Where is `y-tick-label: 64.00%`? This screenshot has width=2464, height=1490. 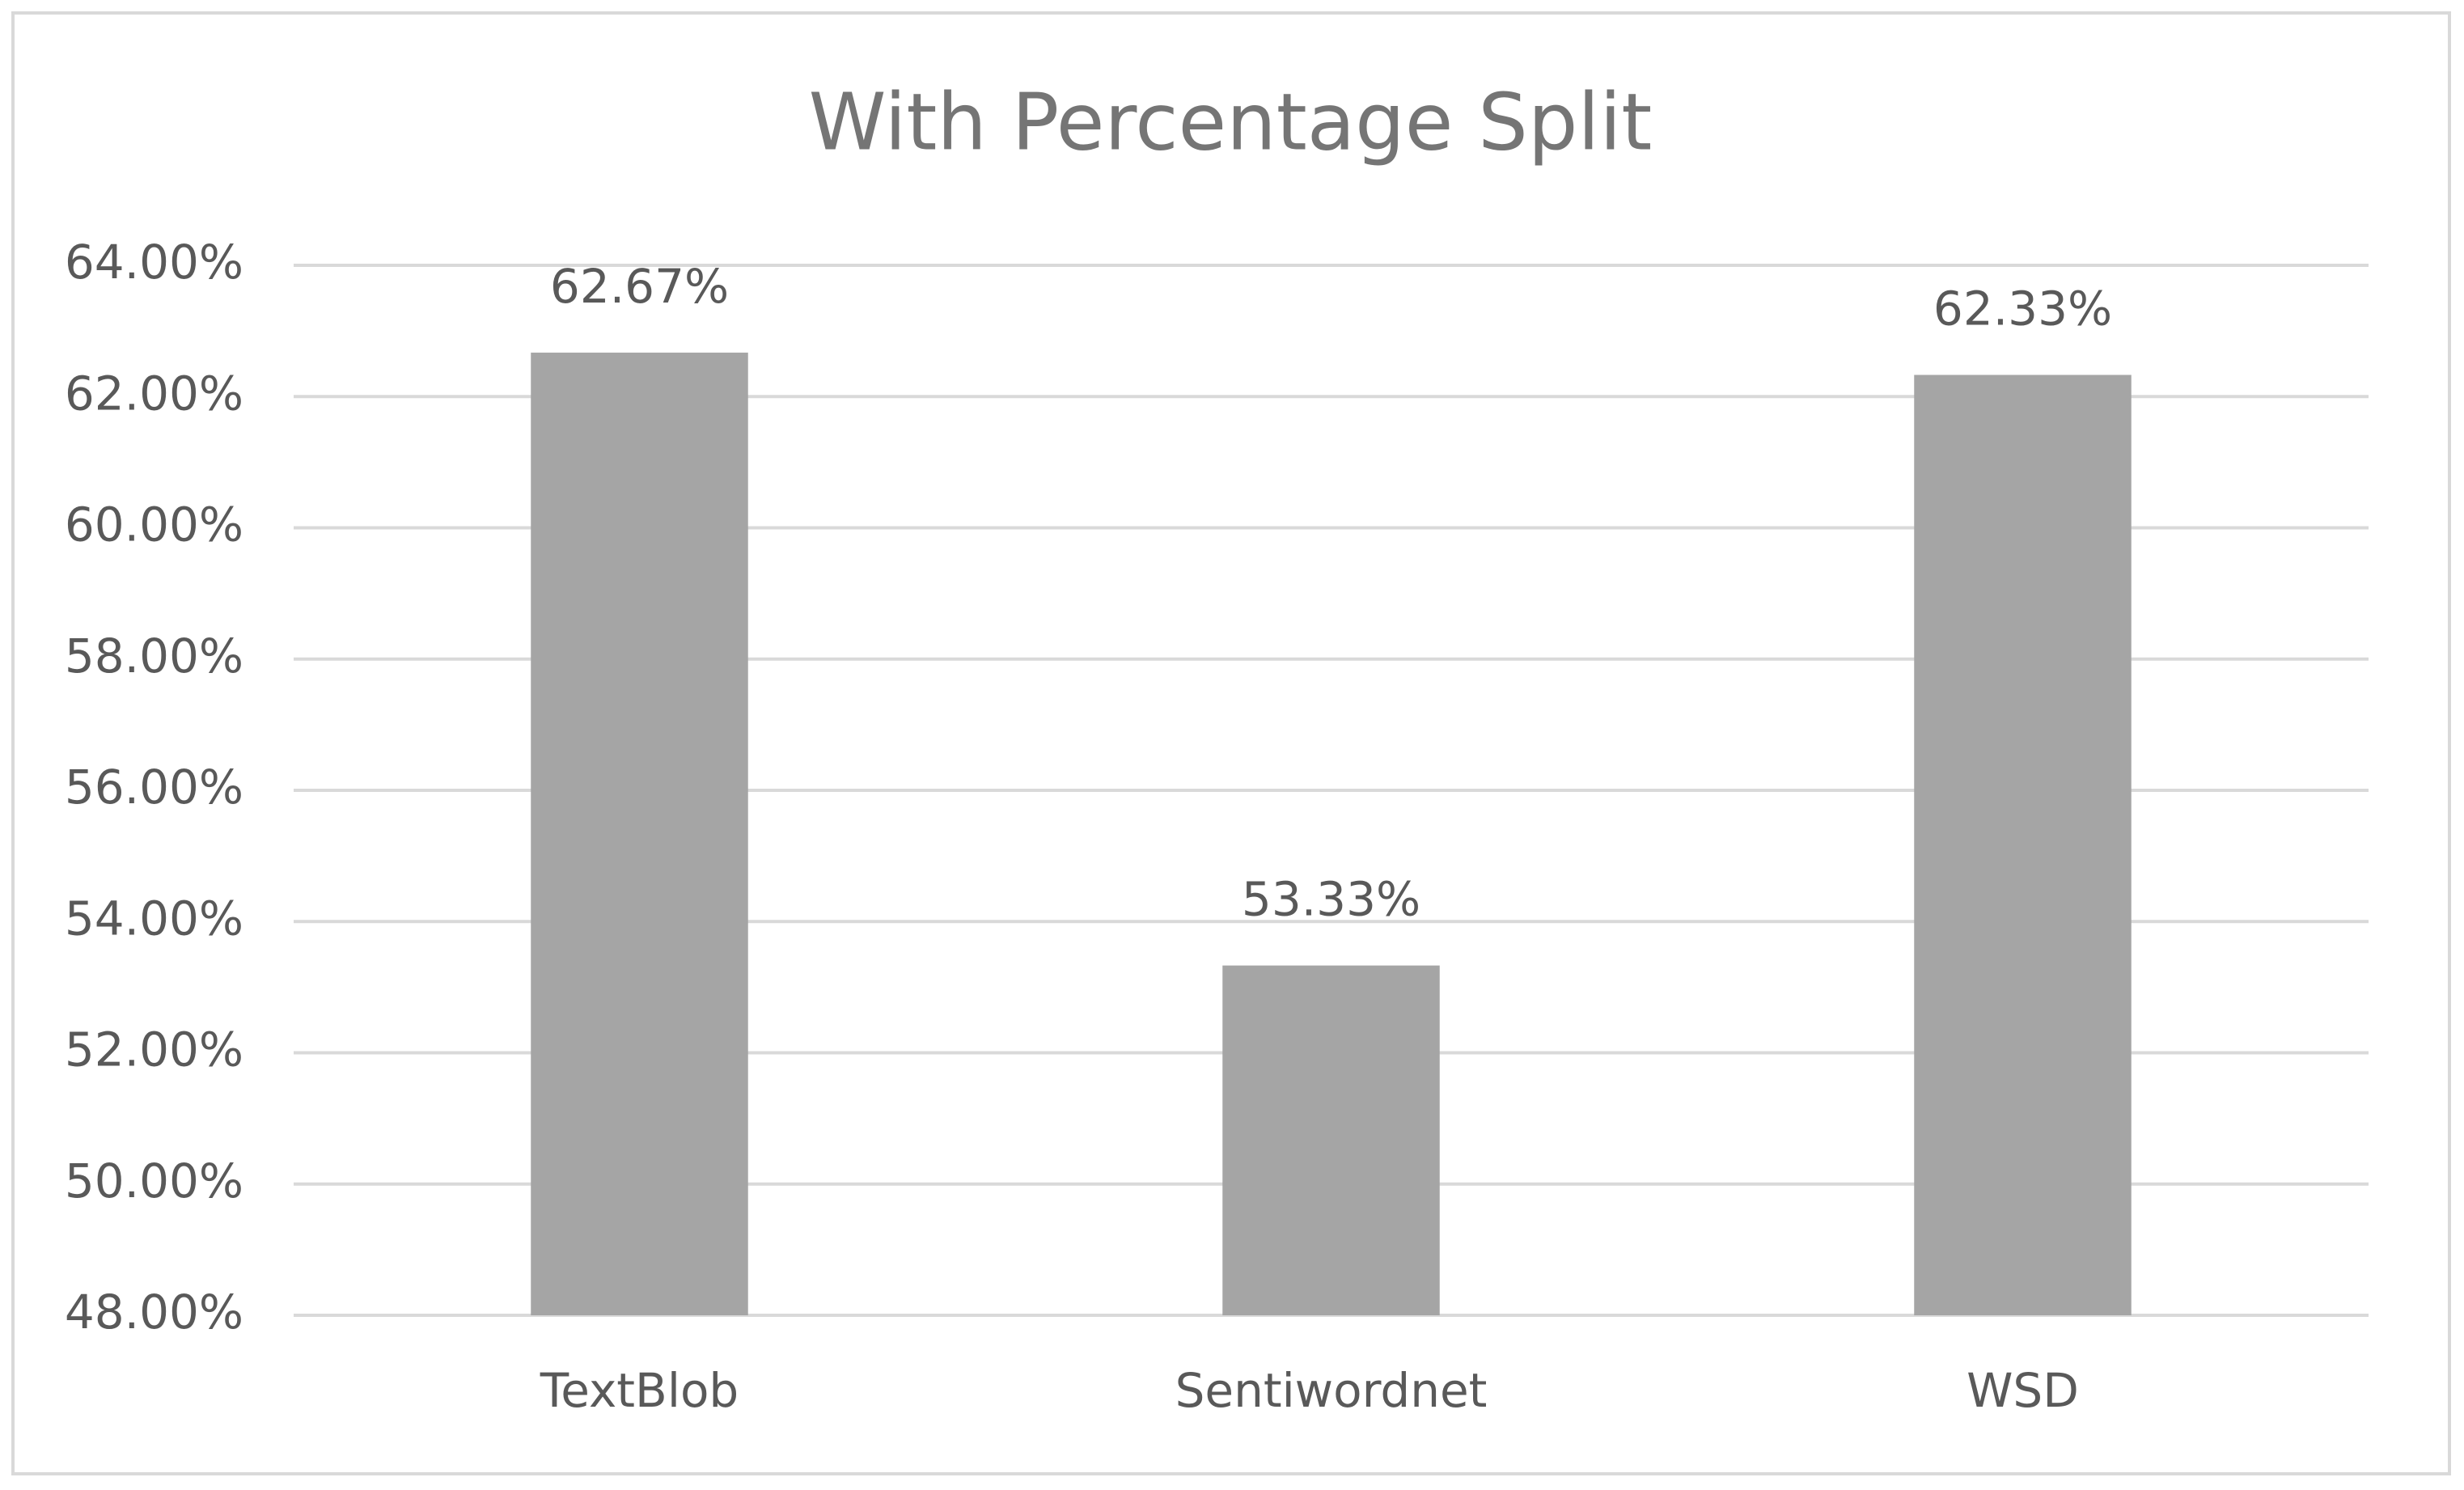 y-tick-label: 64.00% is located at coordinates (154, 262).